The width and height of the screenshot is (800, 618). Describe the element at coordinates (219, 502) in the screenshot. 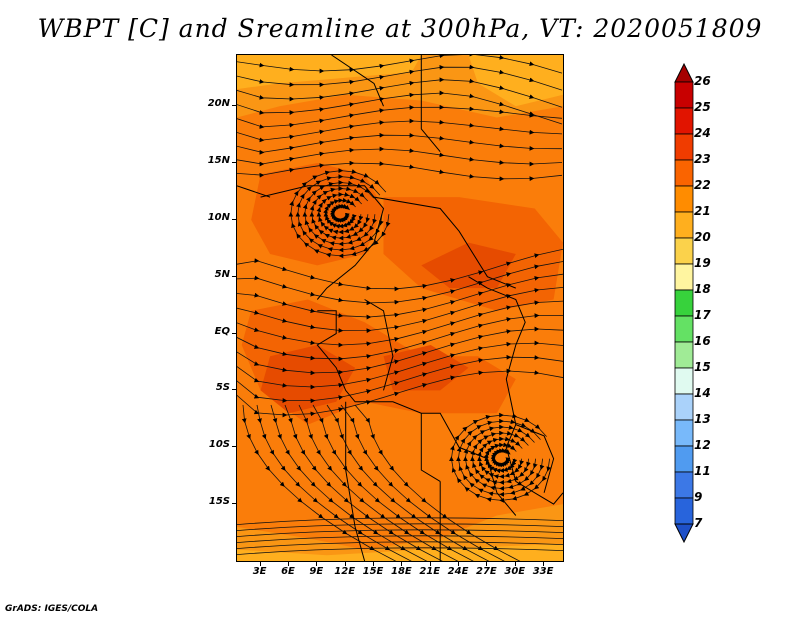

I see `lat-tick-label: 15S` at that location.